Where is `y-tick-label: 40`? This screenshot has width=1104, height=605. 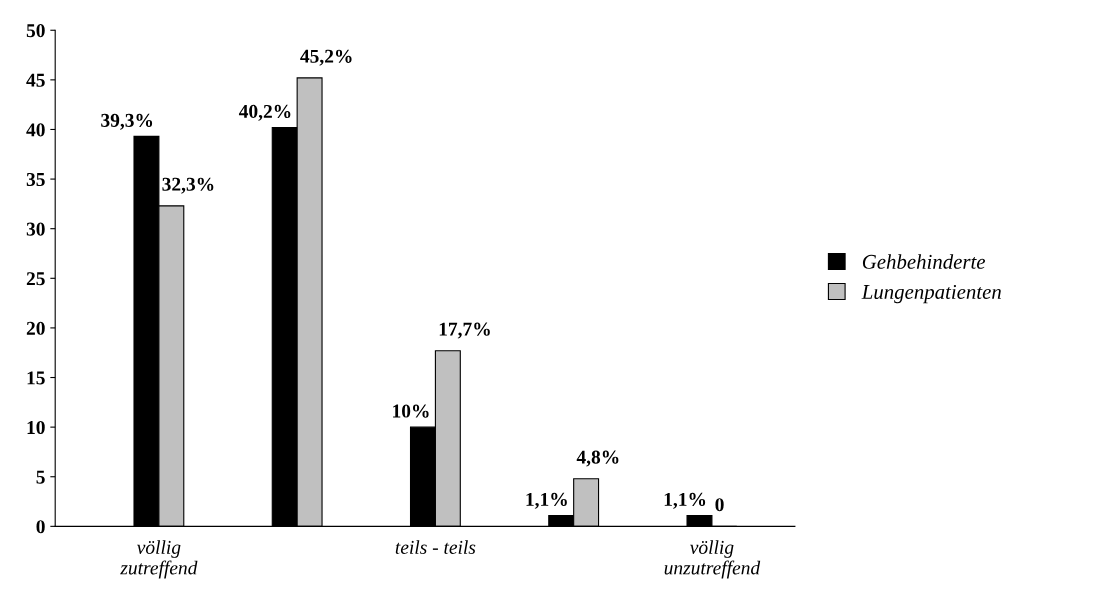 y-tick-label: 40 is located at coordinates (35, 130).